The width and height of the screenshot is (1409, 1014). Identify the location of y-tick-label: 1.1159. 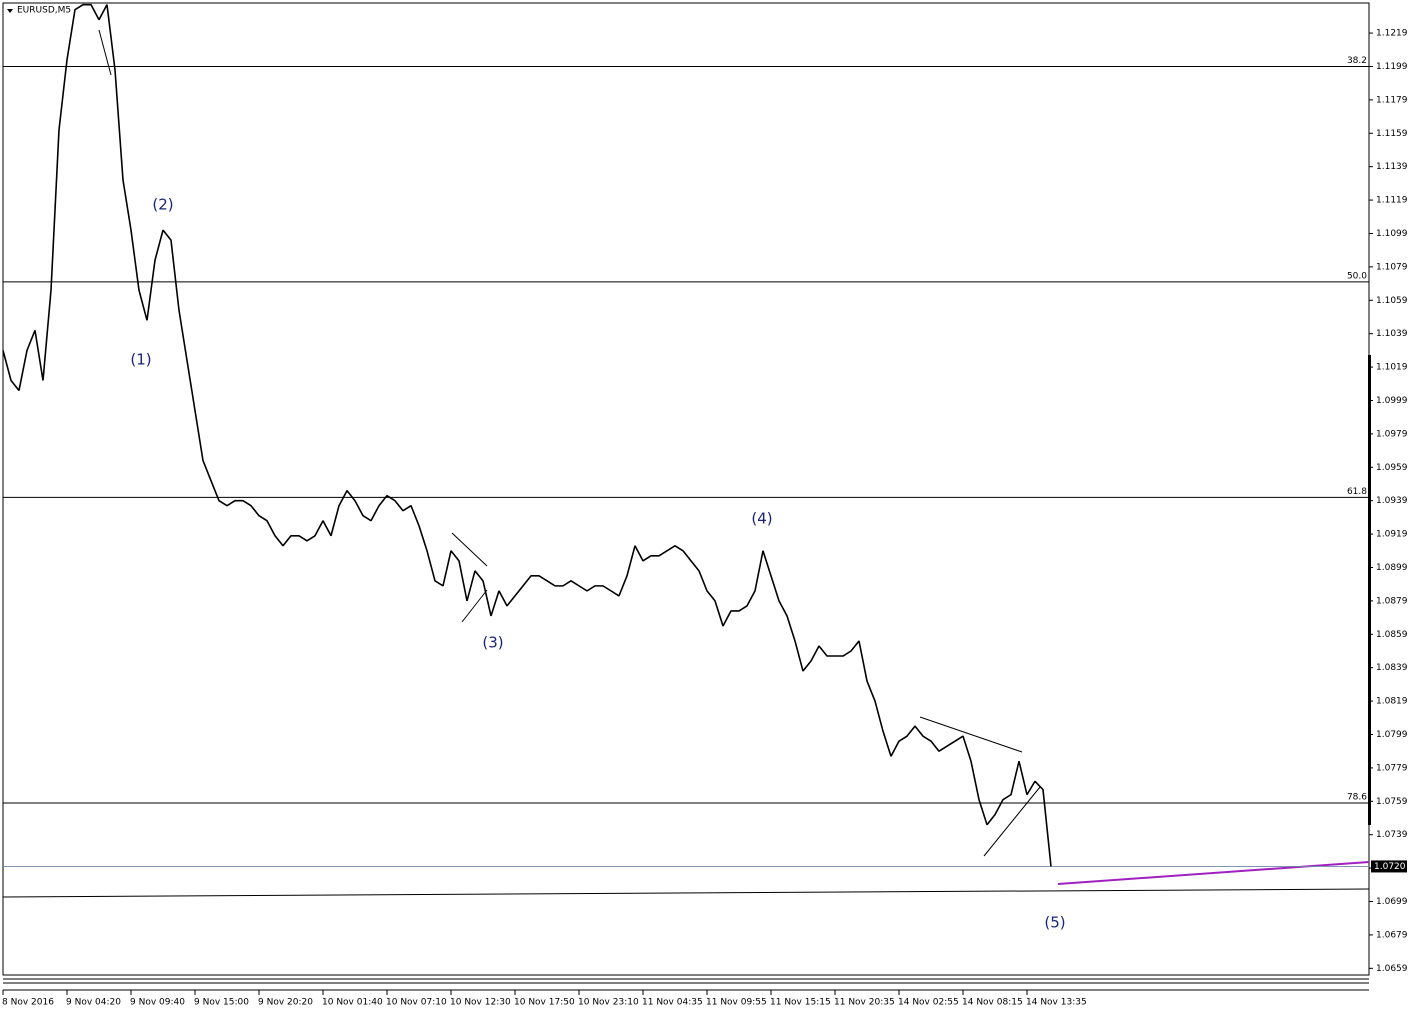
(1392, 134).